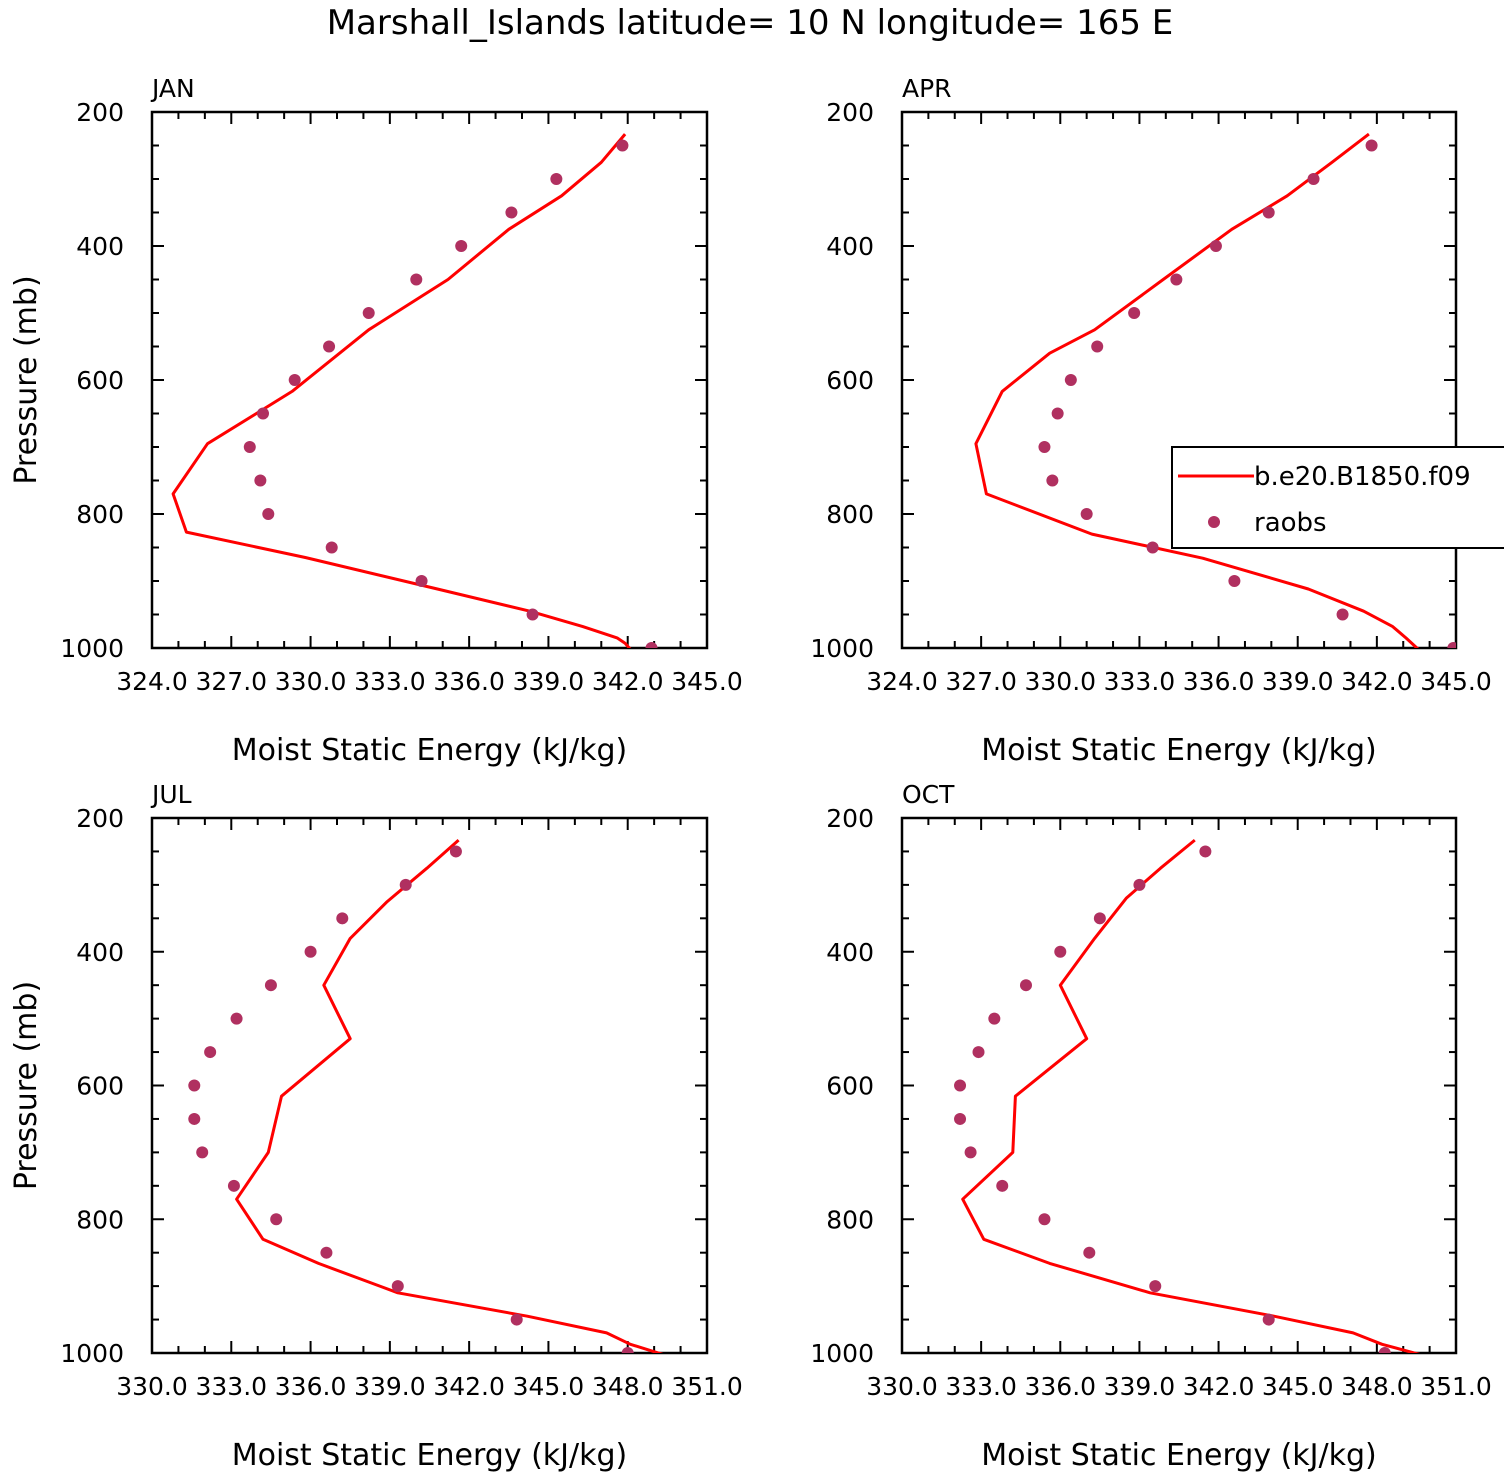 The width and height of the screenshot is (1504, 1479). Describe the element at coordinates (928, 794) in the screenshot. I see `panel-label: OCT` at that location.